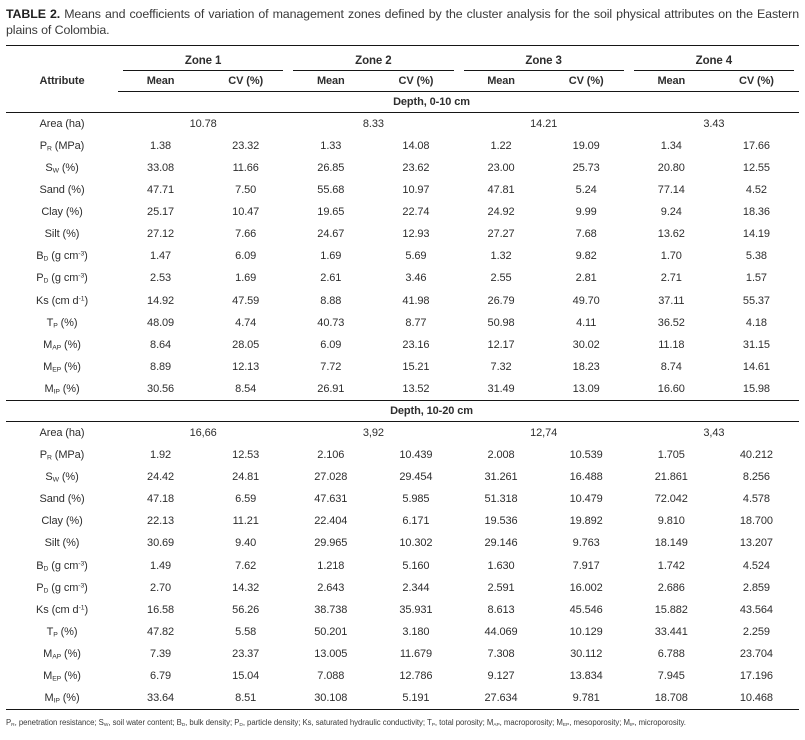  What do you see at coordinates (161, 543) in the screenshot?
I see `table-cell: 30.69` at bounding box center [161, 543].